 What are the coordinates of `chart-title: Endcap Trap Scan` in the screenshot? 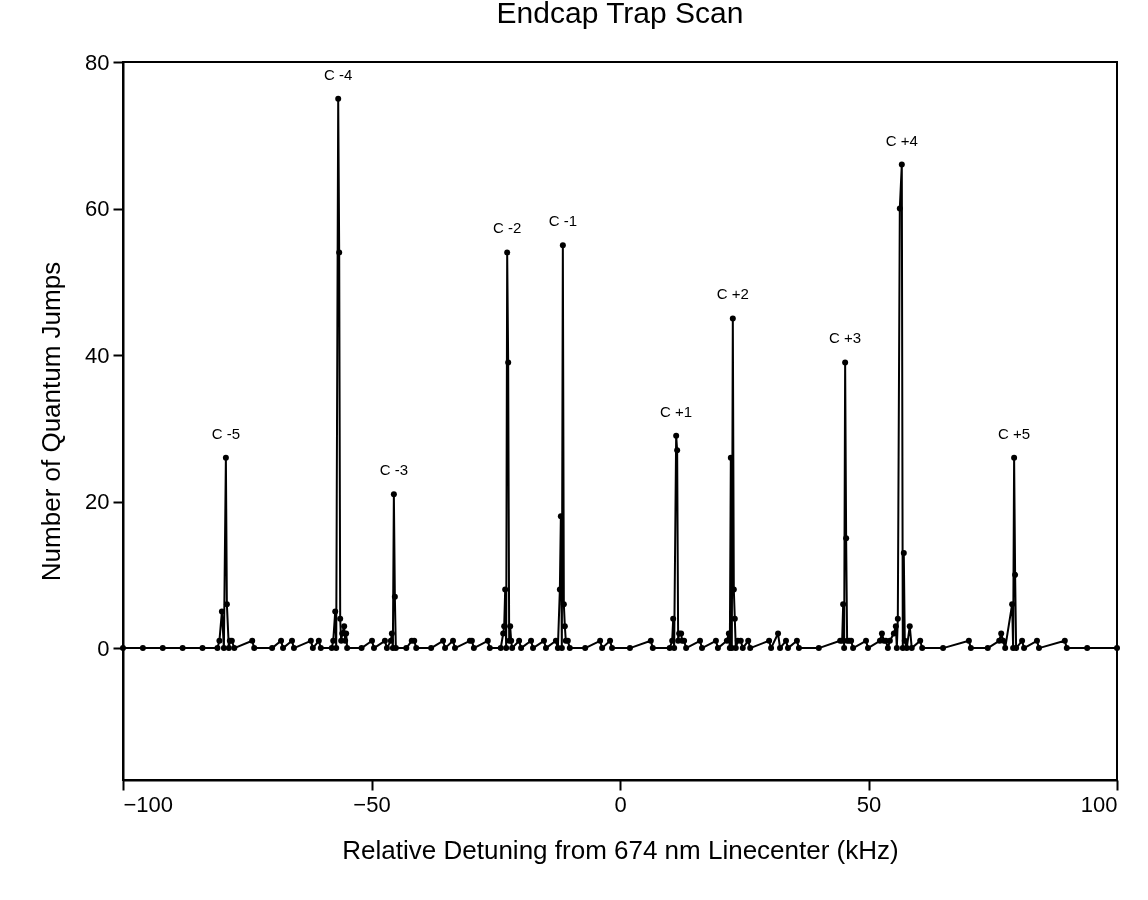 It's located at (620, 14).